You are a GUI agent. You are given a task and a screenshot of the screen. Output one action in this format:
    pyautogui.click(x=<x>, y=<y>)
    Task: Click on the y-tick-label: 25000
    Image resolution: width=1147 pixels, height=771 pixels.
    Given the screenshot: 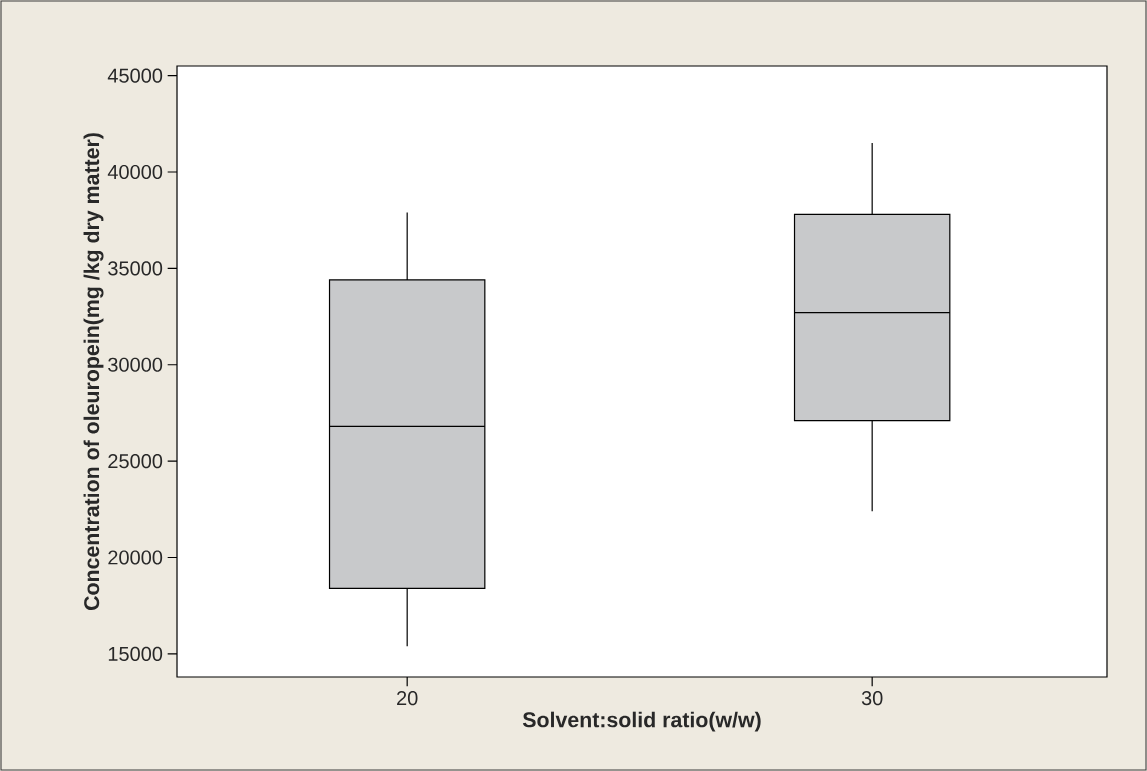 What is the action you would take?
    pyautogui.click(x=135, y=461)
    